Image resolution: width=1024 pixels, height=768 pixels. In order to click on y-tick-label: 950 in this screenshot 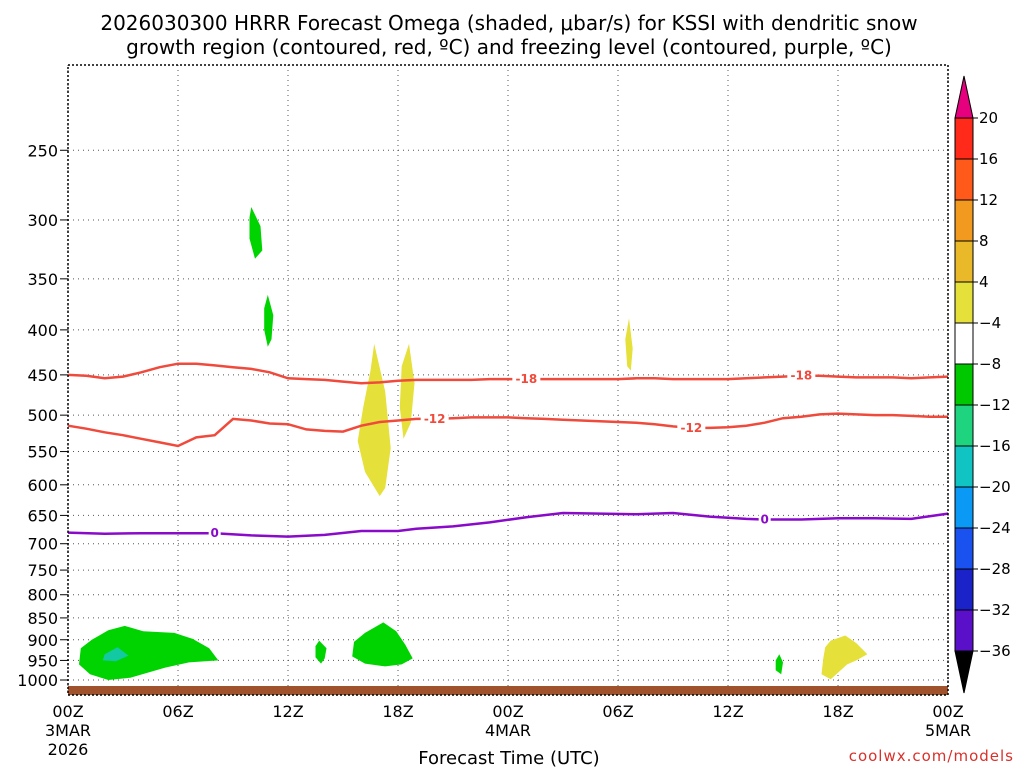, I will do `click(42, 660)`.